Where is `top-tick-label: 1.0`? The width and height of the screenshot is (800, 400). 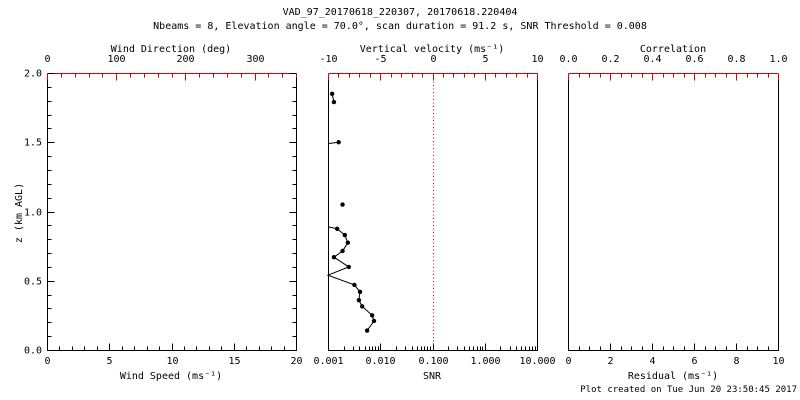
top-tick-label: 1.0 is located at coordinates (778, 59).